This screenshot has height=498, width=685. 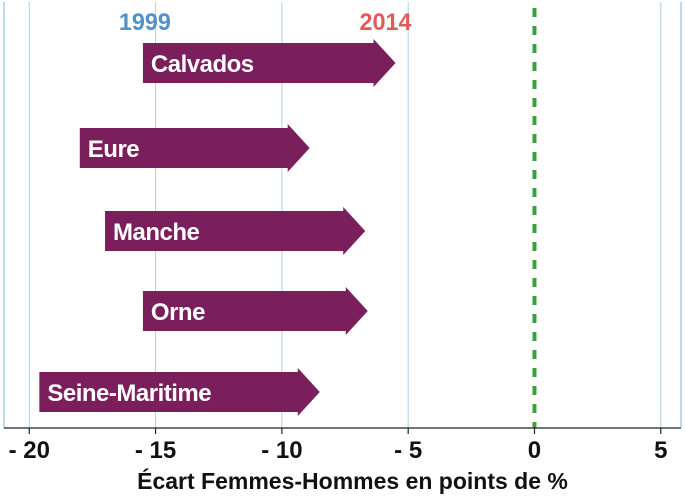 I want to click on x-axis-ticks: - 20 - 15 - 10 - 5 0 5, so click(x=338, y=446).